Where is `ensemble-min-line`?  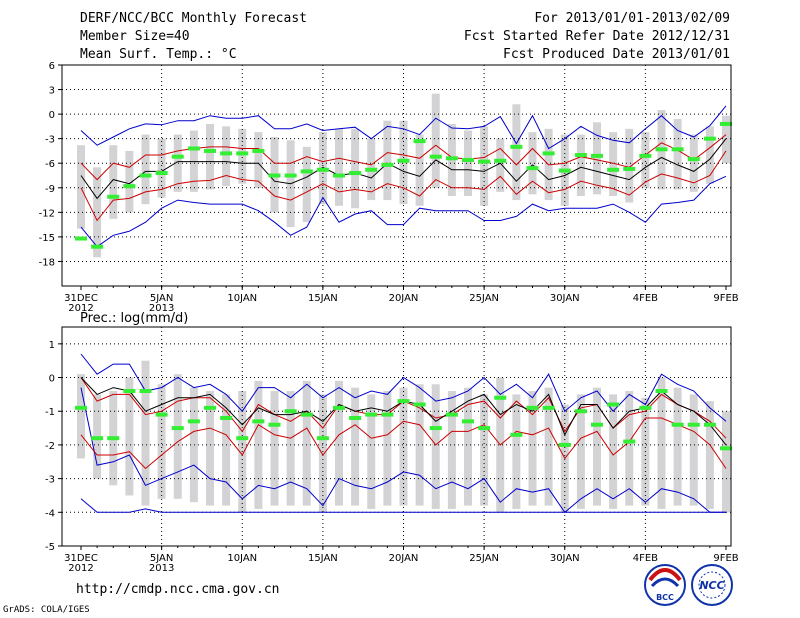 ensemble-min-line is located at coordinates (403, 211).